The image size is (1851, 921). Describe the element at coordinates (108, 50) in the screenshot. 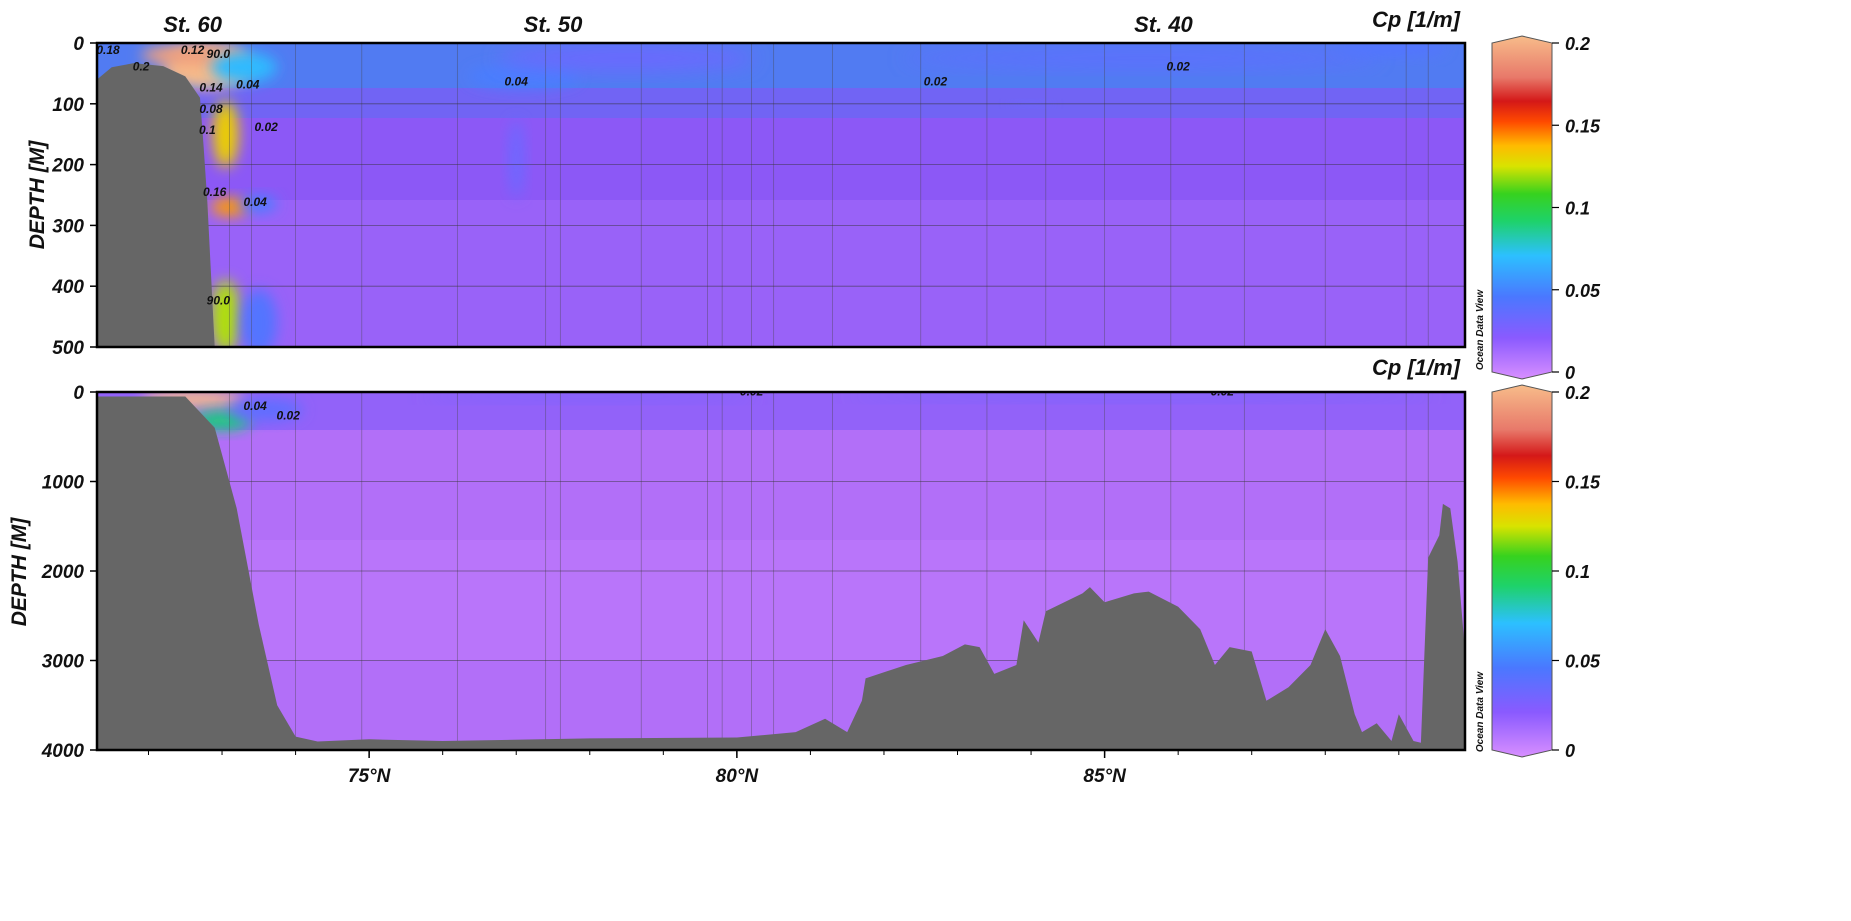

I see `top-contour-label-0: 0.18` at that location.